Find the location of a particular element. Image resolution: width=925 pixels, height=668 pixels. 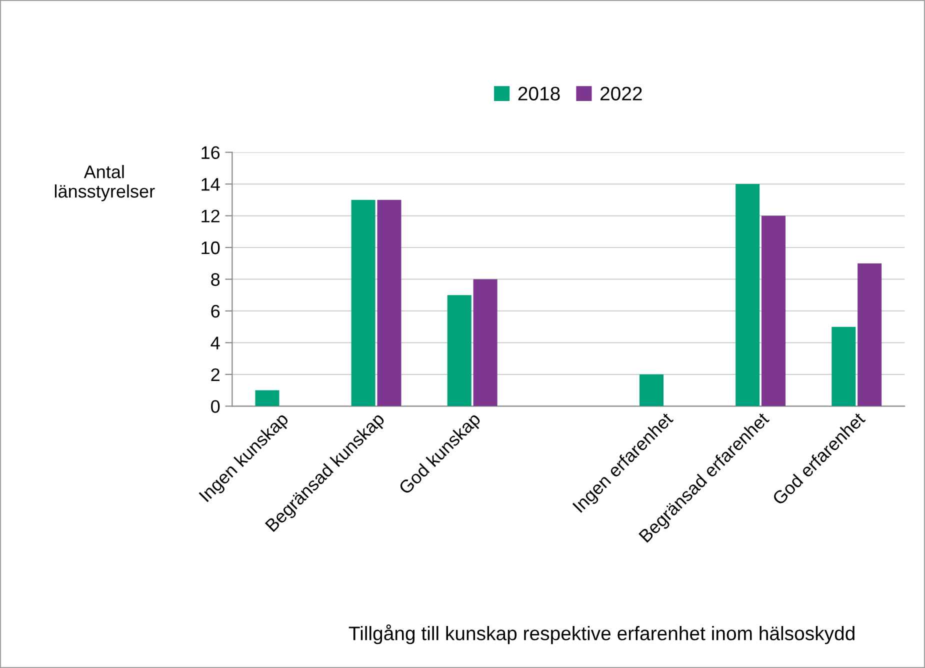

y-tick-label: 8 is located at coordinates (215, 279).